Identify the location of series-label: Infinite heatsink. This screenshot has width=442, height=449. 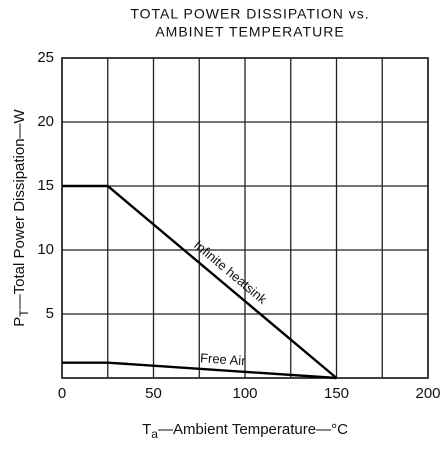
(230, 272).